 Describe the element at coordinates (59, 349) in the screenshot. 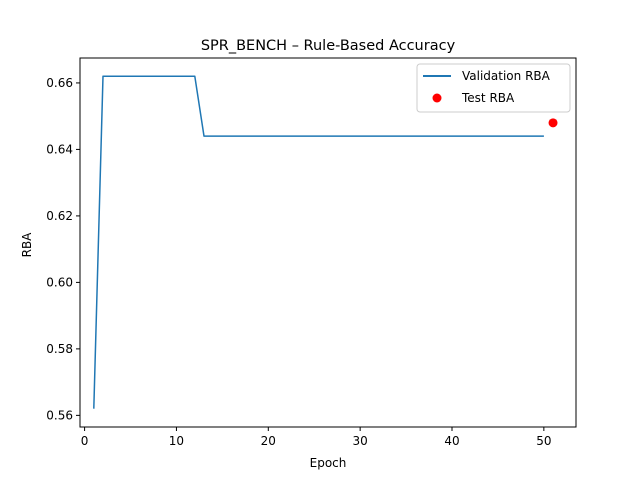

I see `y-tick-label: 0.58` at that location.